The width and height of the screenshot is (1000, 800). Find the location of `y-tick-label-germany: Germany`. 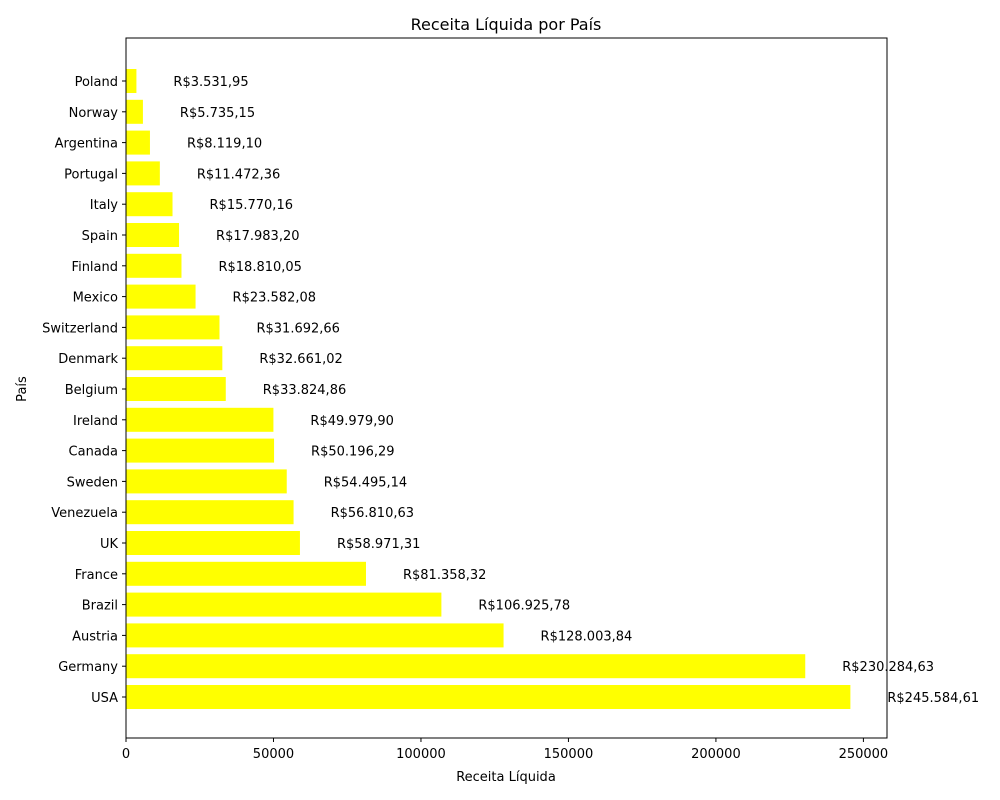

y-tick-label-germany: Germany is located at coordinates (88, 667).